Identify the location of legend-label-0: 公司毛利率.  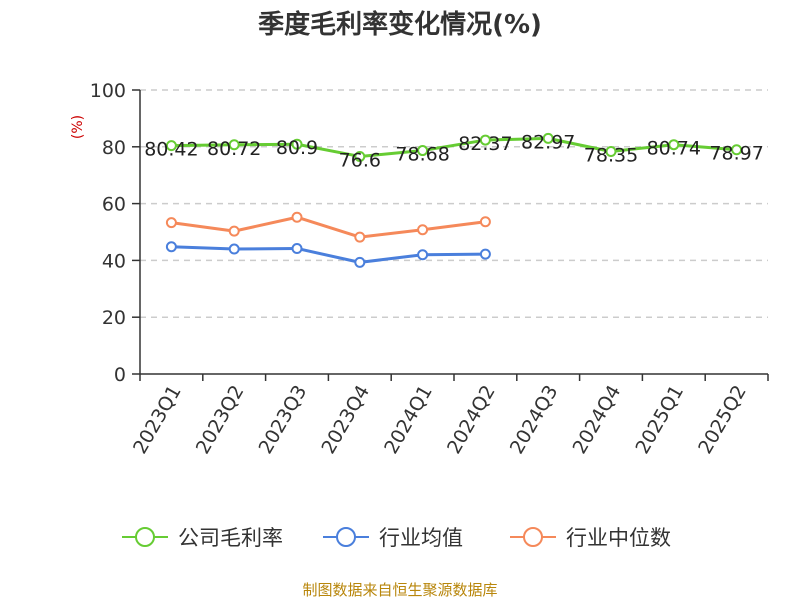
(230, 538).